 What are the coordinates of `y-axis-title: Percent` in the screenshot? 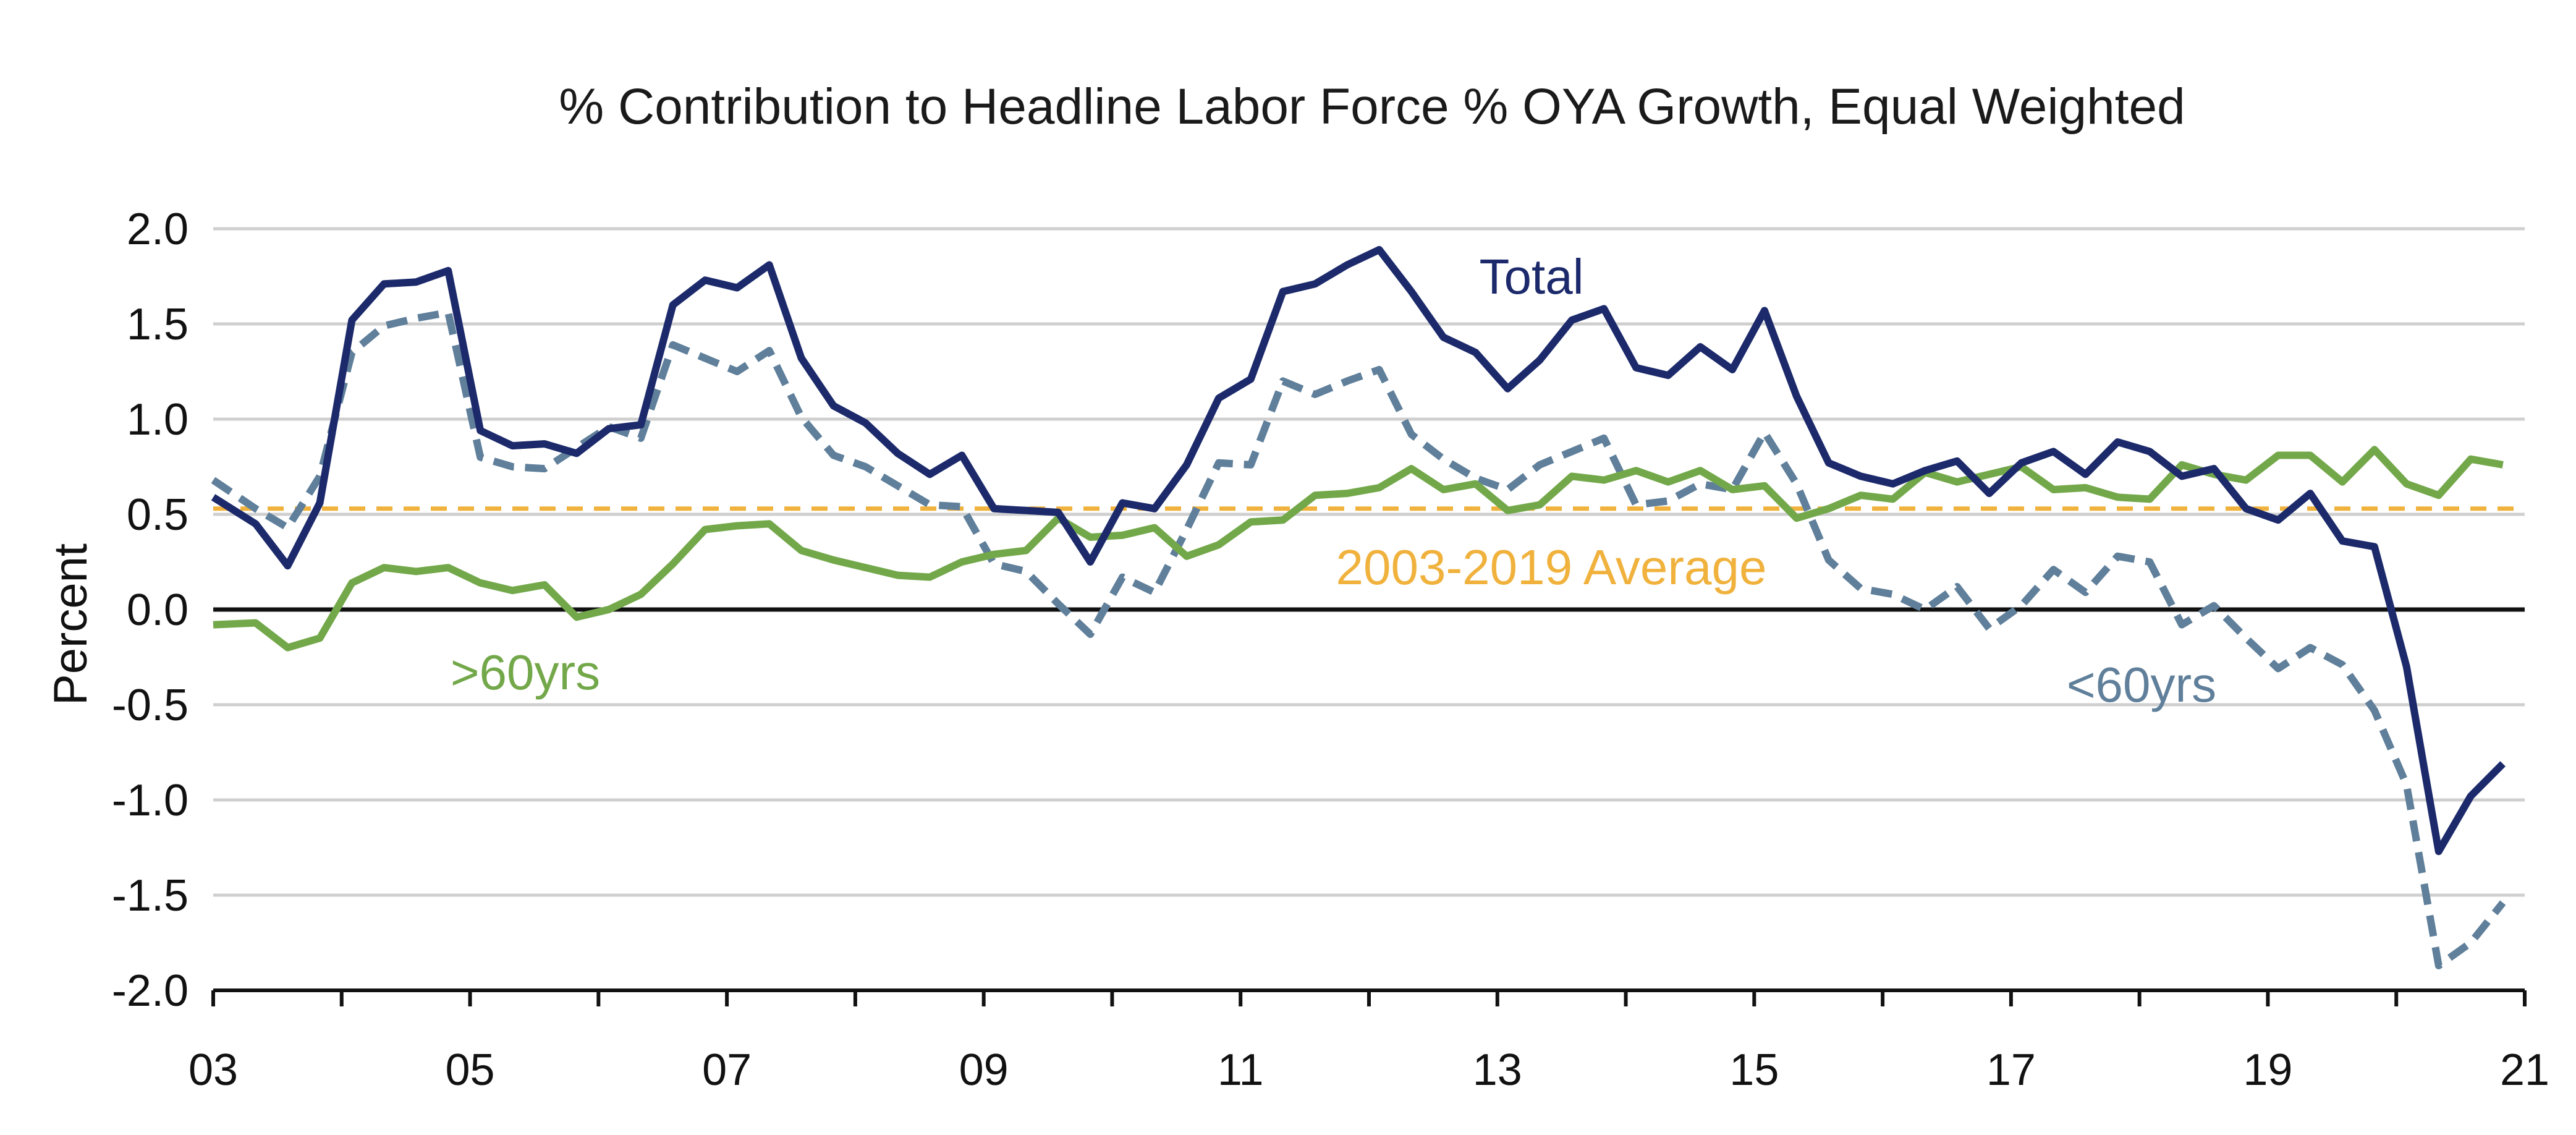 It's located at (70, 624).